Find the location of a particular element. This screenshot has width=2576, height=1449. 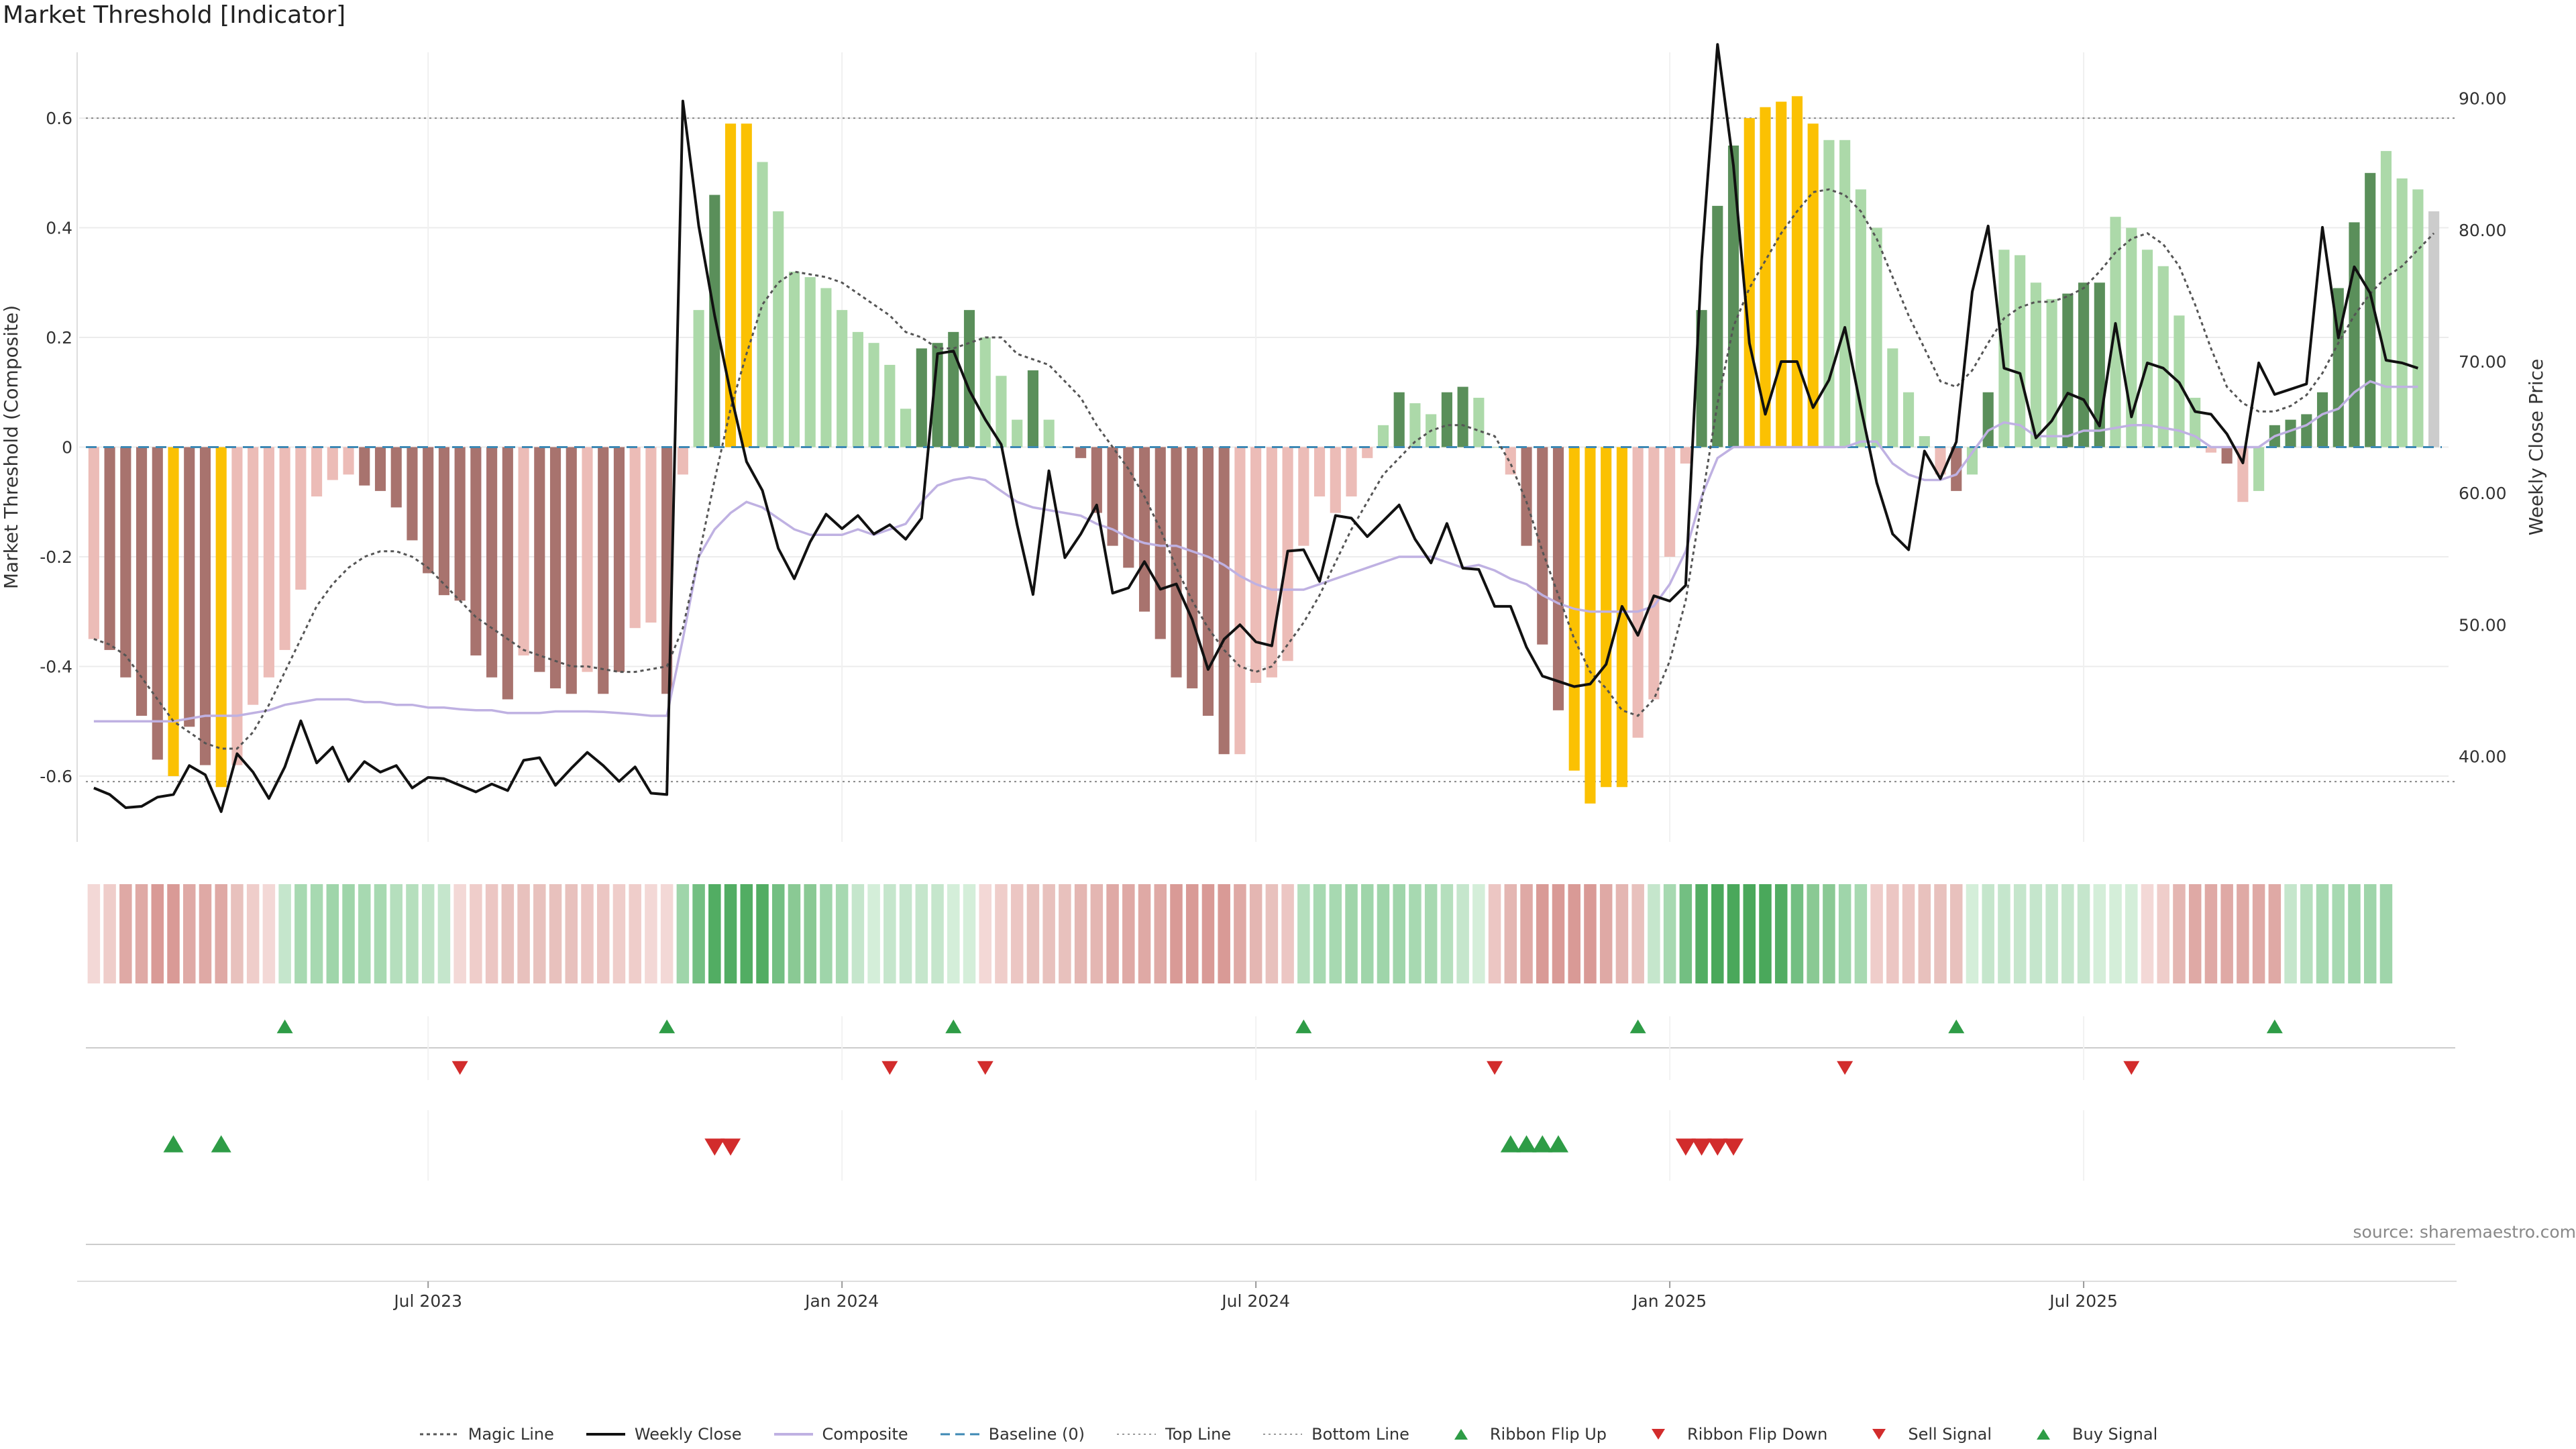

signal-panel is located at coordinates (1270, 1177).